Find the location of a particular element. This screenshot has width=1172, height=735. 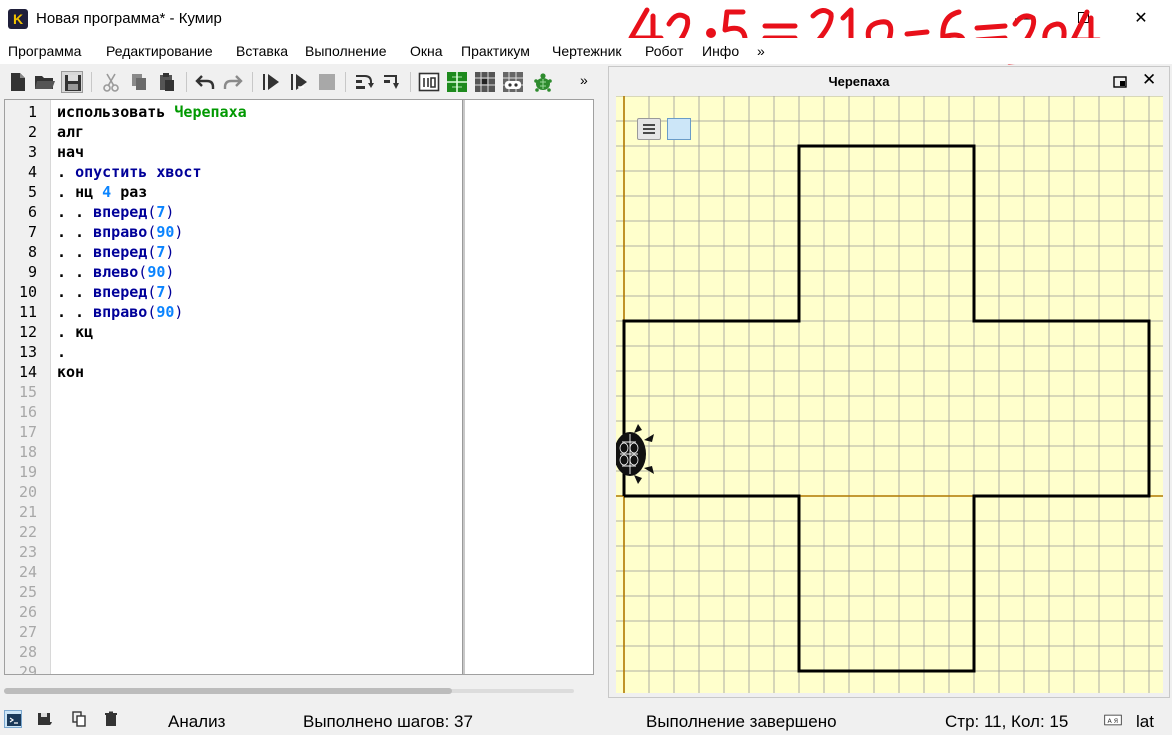

code-token: ( is located at coordinates (152, 252).